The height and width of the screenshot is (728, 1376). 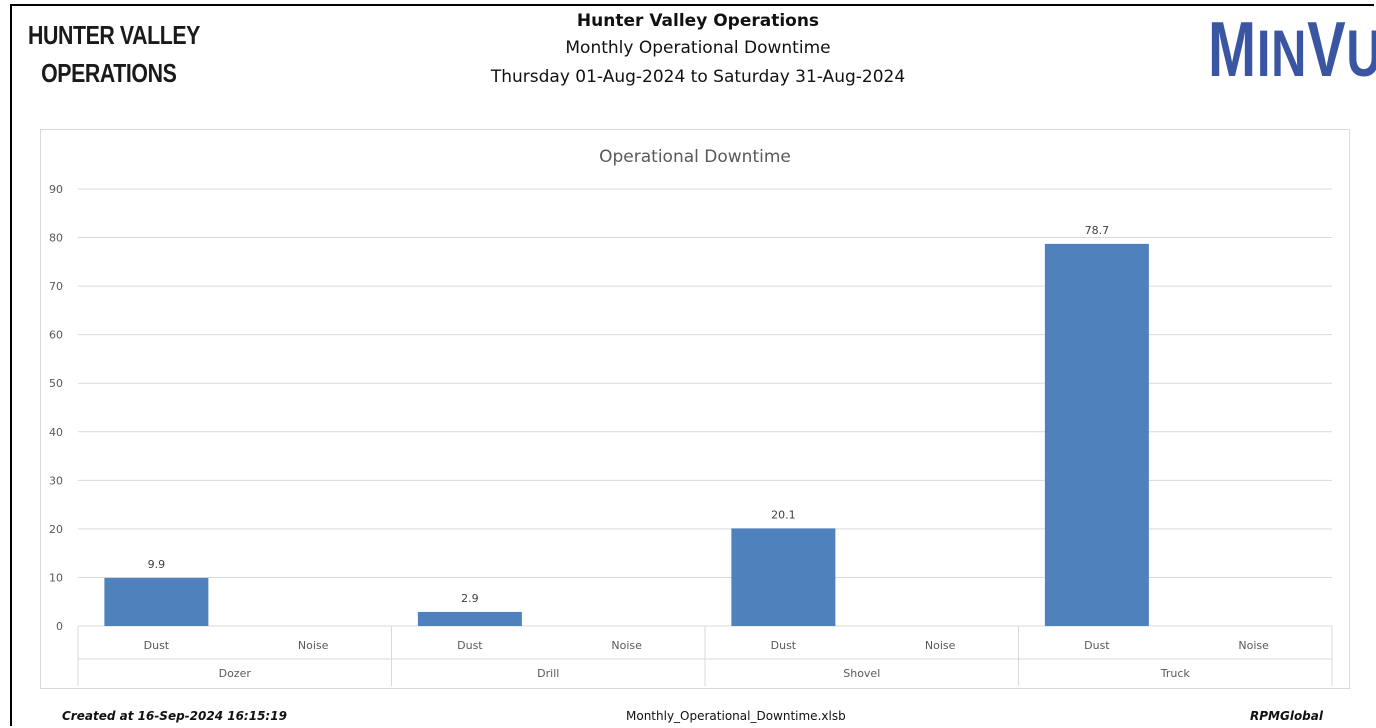 What do you see at coordinates (56, 189) in the screenshot?
I see `y-tick-label: 90` at bounding box center [56, 189].